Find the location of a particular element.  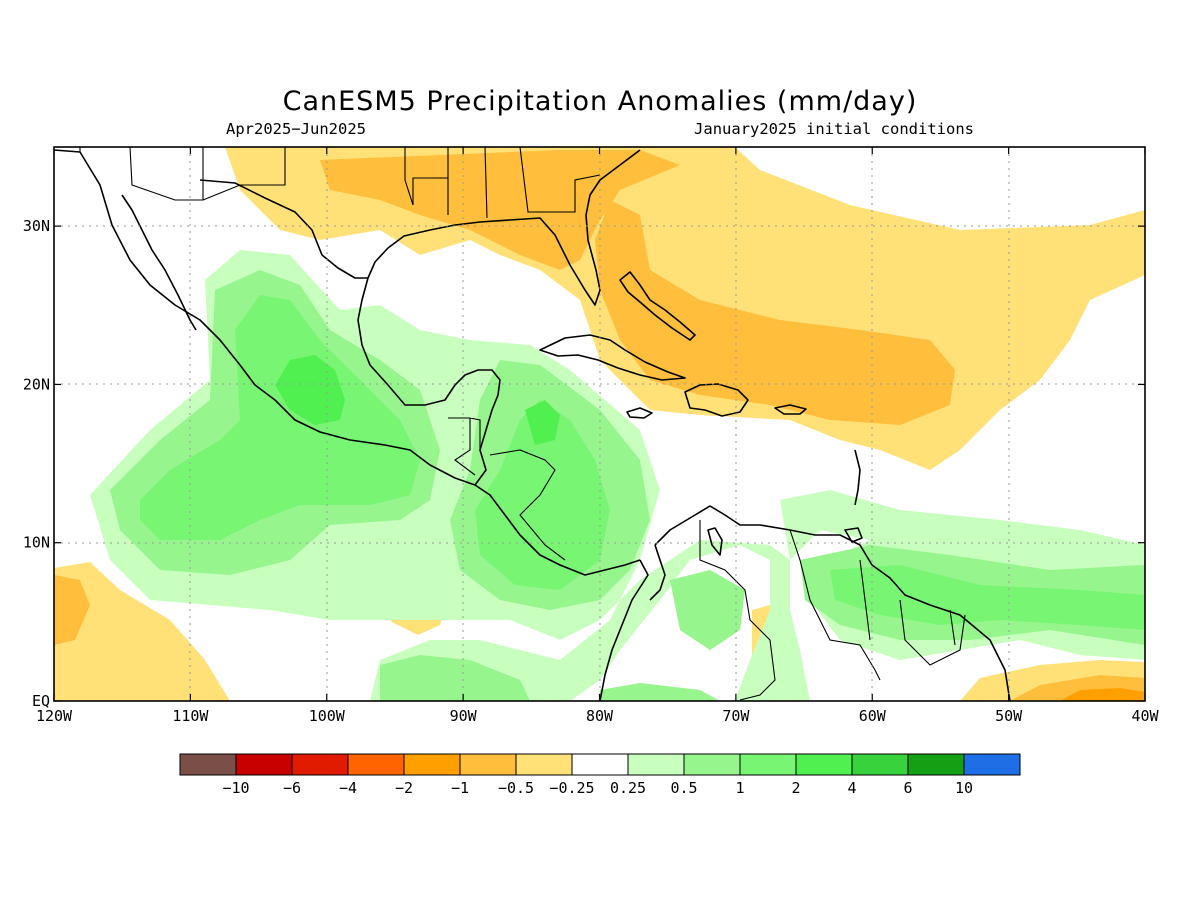

colorbar-label: −0.5 is located at coordinates (516, 788).